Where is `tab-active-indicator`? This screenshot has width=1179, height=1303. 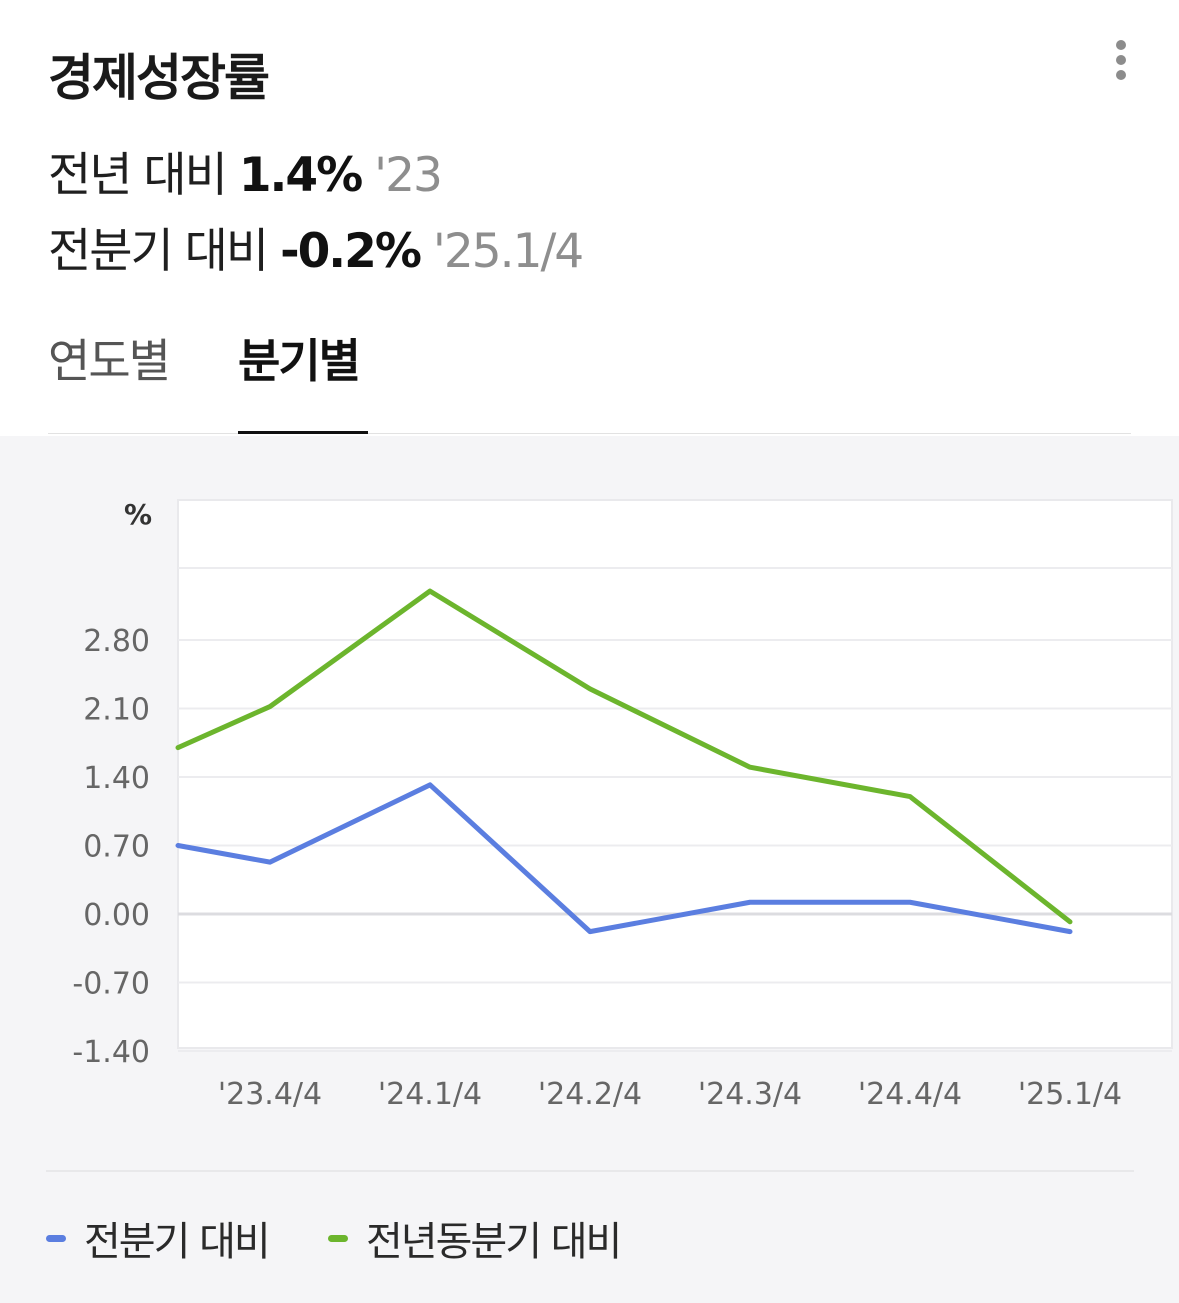 tab-active-indicator is located at coordinates (303, 432).